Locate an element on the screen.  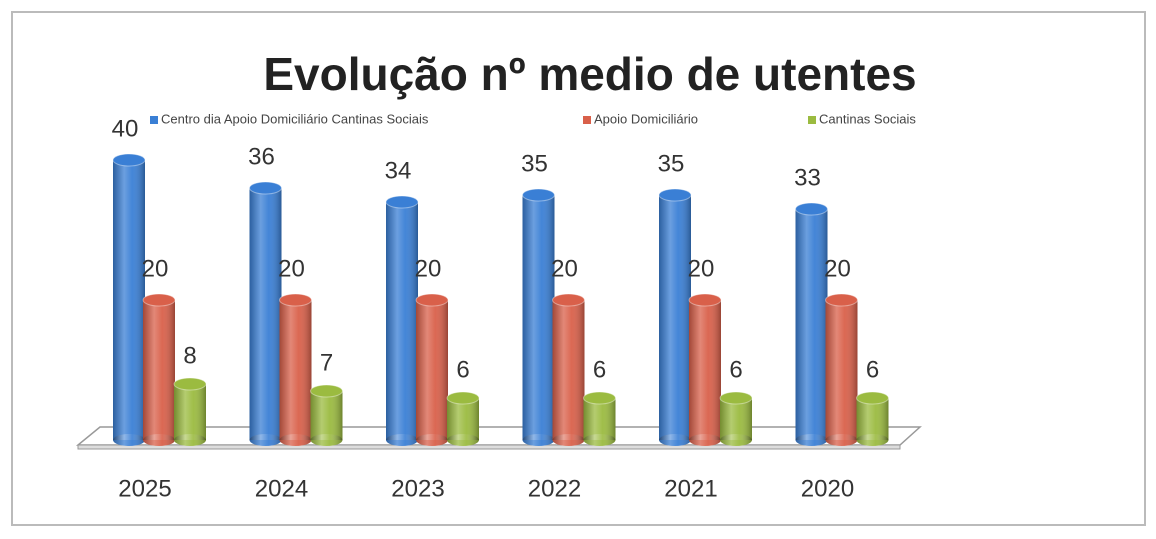
legend-label: Apoio Domiciliário is located at coordinates (646, 118).